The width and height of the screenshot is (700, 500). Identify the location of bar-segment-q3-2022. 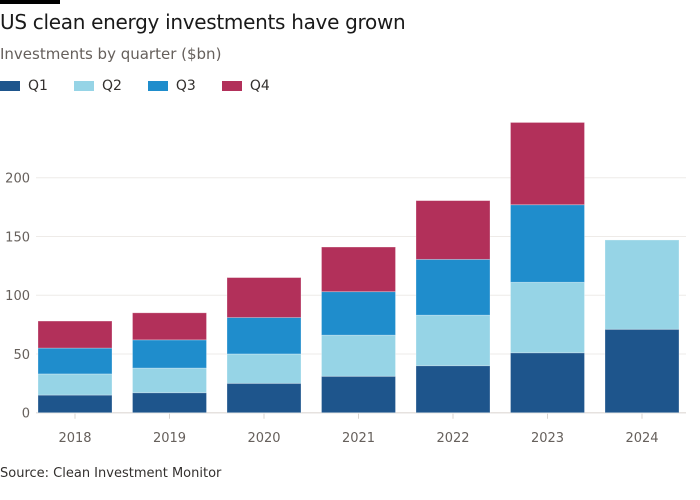
(453, 287).